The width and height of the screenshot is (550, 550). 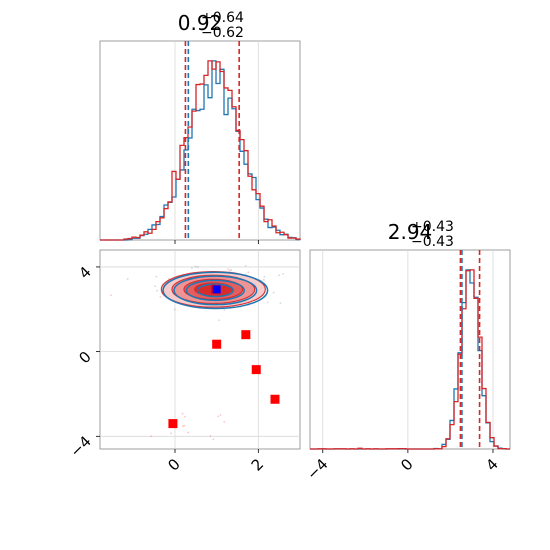 I want to click on hist1-series-red, so click(x=200, y=150).